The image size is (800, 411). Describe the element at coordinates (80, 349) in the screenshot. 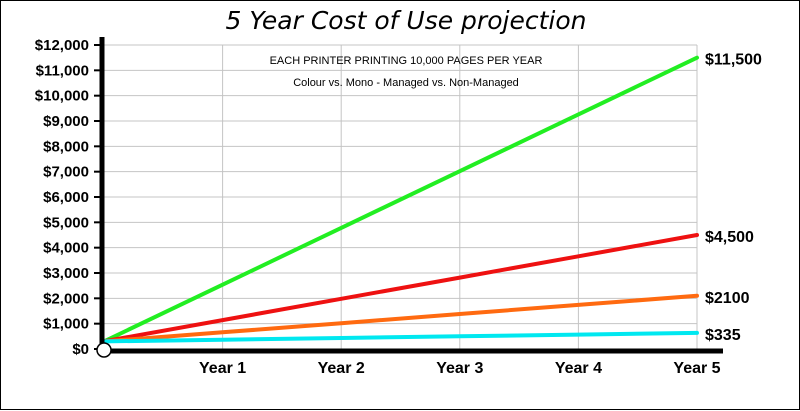

I see `y-tick-label: $0` at that location.